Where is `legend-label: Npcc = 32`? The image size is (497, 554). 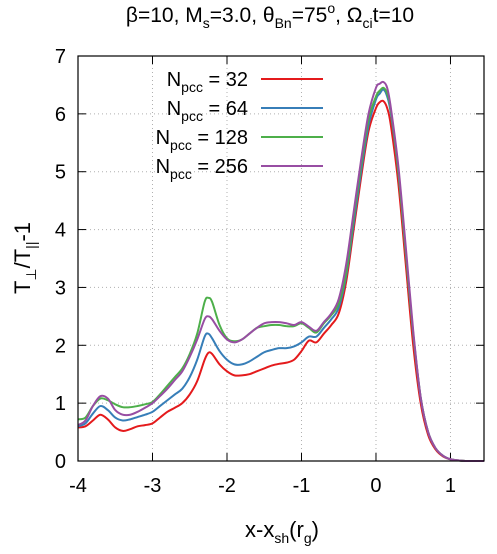
legend-label: Npcc = 32 is located at coordinates (207, 82).